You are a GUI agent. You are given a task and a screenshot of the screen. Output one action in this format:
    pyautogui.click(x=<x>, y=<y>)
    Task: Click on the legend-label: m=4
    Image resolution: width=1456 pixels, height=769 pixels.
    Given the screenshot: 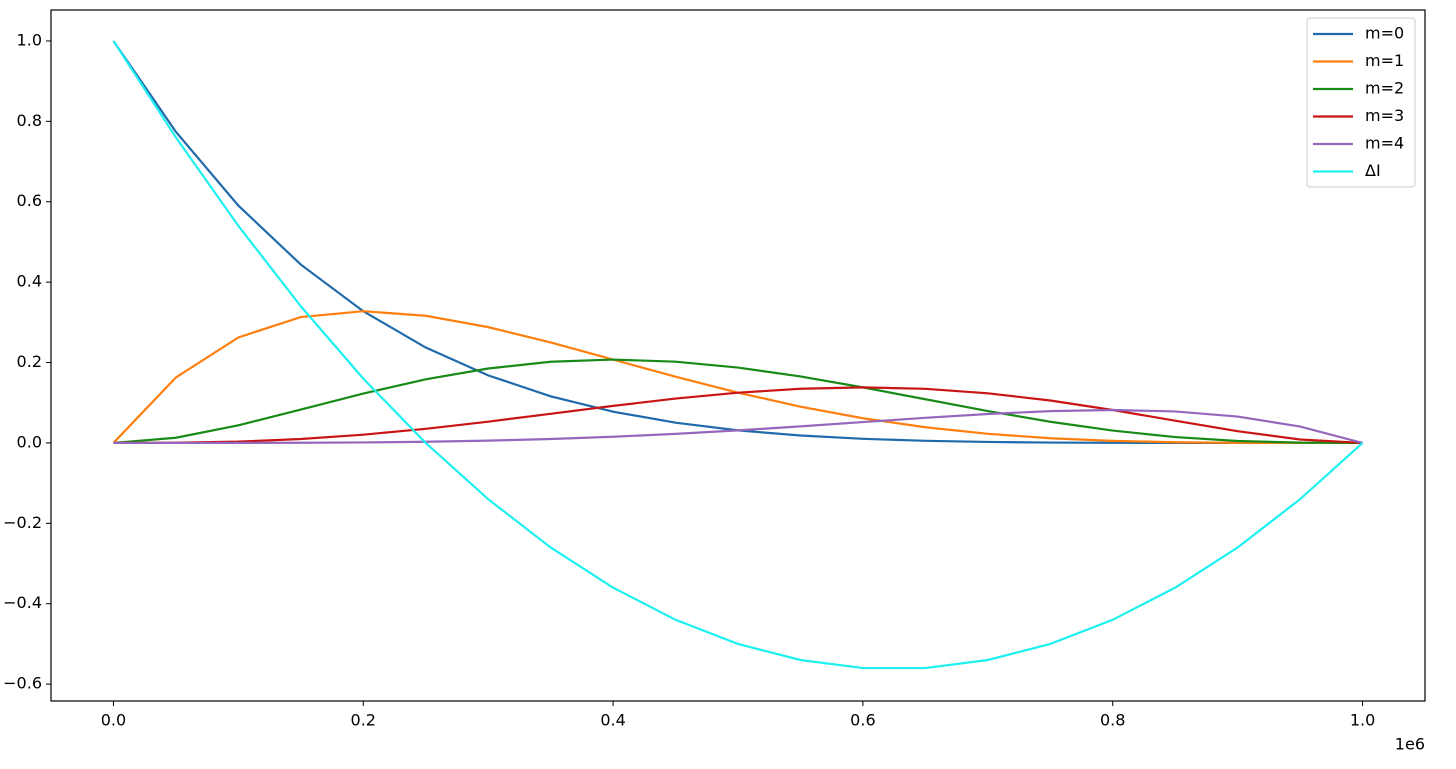 What is the action you would take?
    pyautogui.click(x=1384, y=143)
    